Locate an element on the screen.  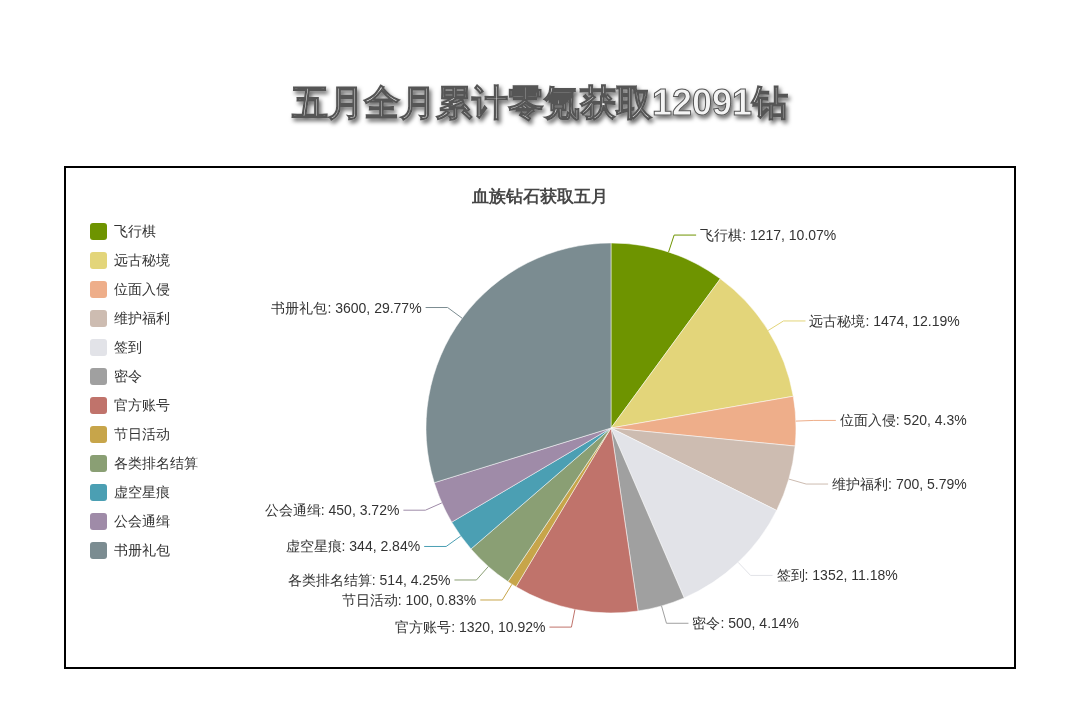
legend-label: 各类排名结算 is located at coordinates (156, 463).